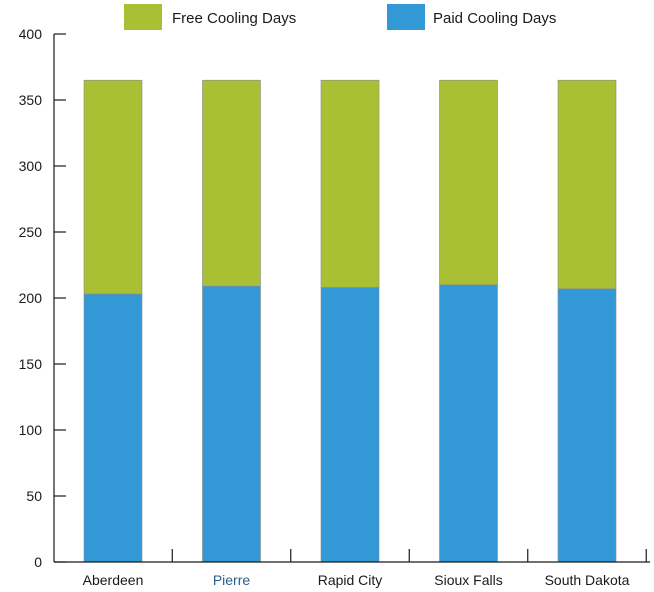 The image size is (654, 592). What do you see at coordinates (232, 580) in the screenshot?
I see `x-tick-label-pierre: Pierre` at bounding box center [232, 580].